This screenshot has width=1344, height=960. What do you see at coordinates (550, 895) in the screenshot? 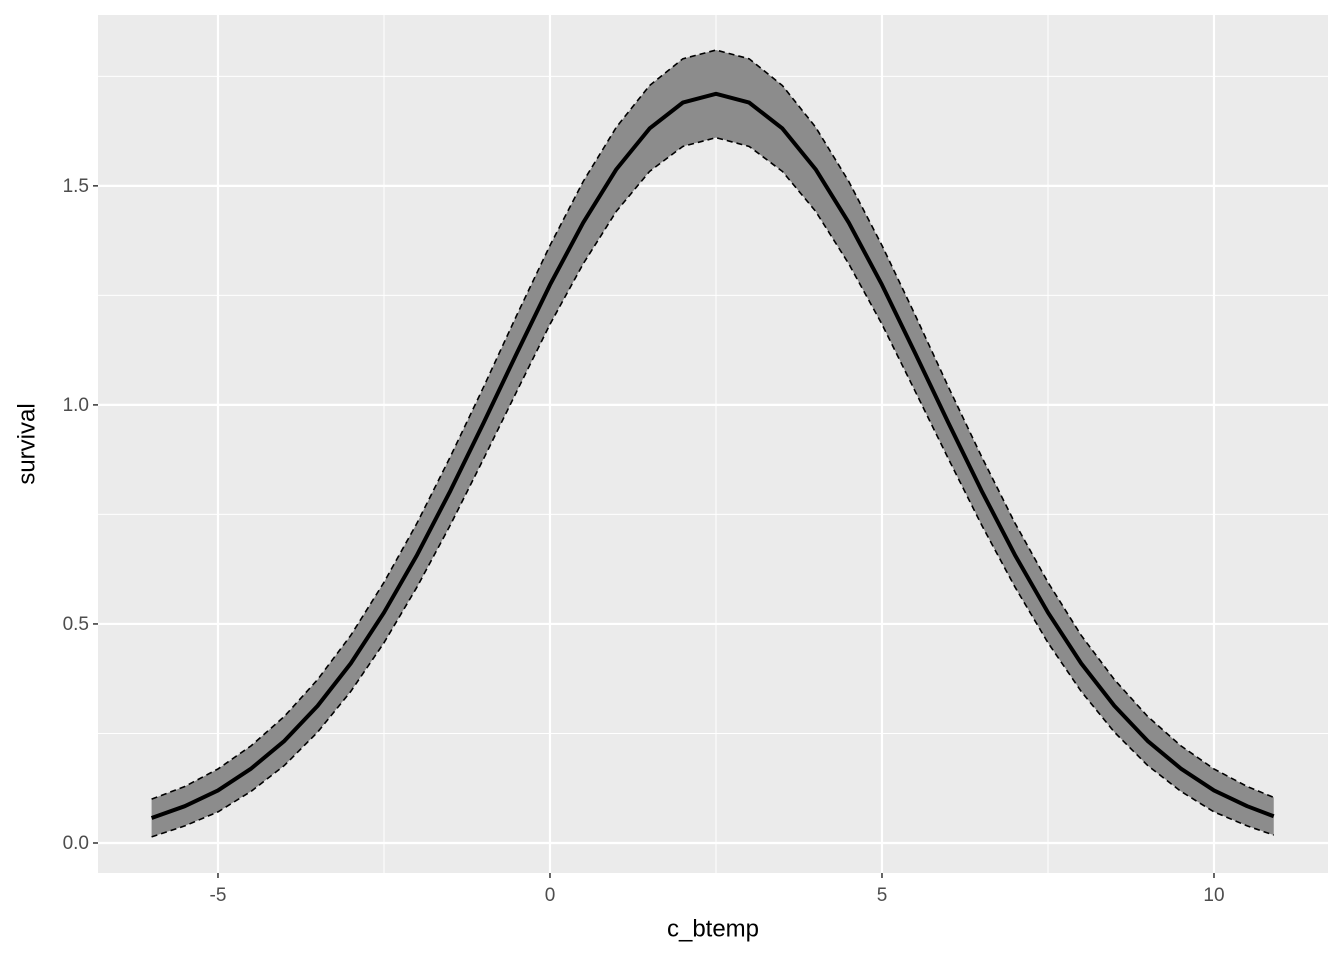
I see `x-tick-label: 0` at bounding box center [550, 895].